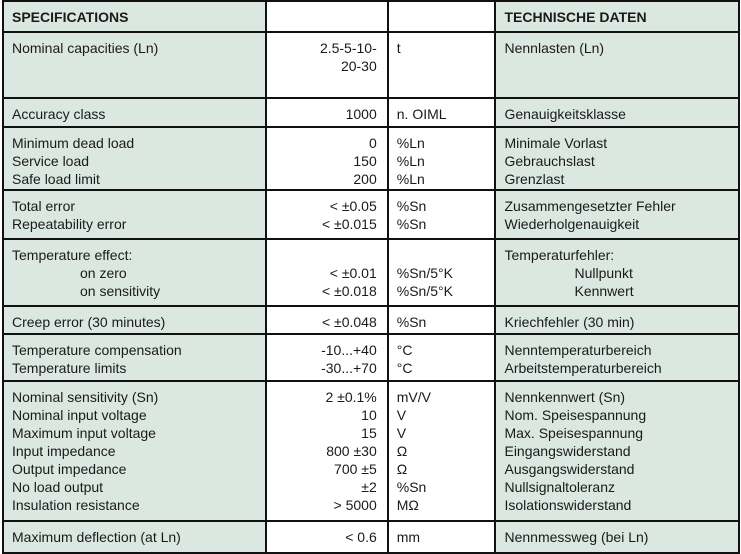 This screenshot has width=741, height=554. What do you see at coordinates (69, 469) in the screenshot?
I see `spec-label: Output impedance` at bounding box center [69, 469].